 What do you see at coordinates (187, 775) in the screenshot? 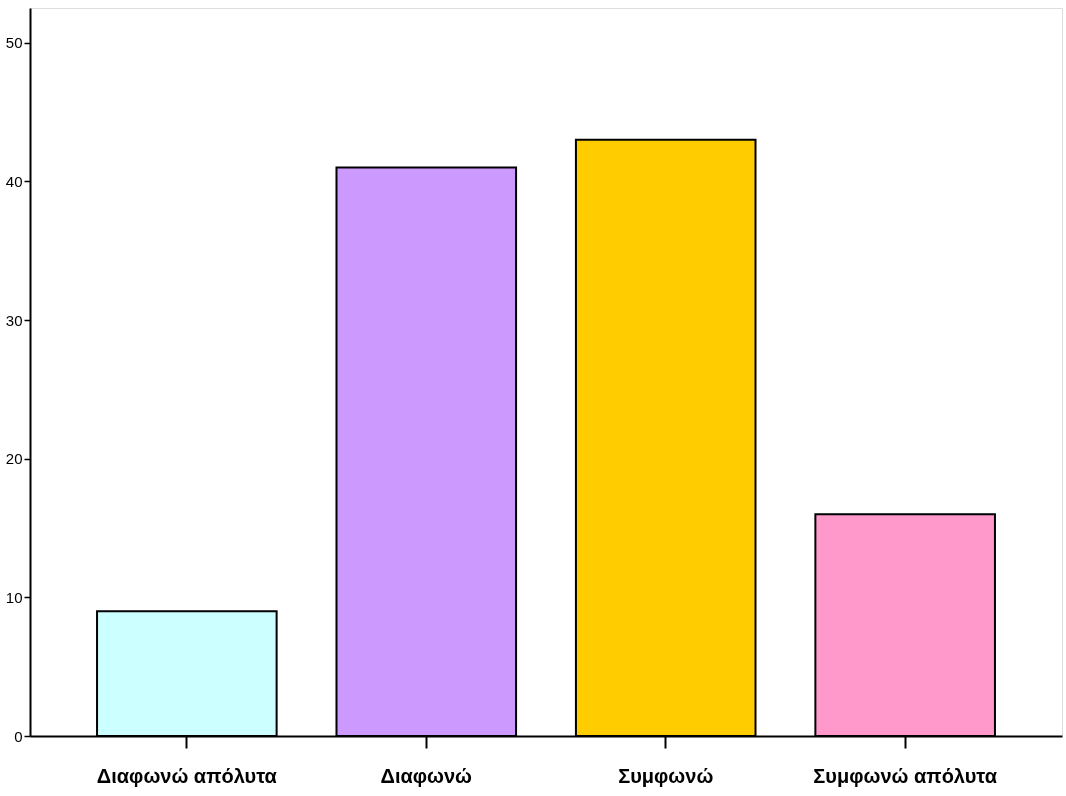
I see `x-tick-label: Διαφωνώ απόλυτα` at bounding box center [187, 775].